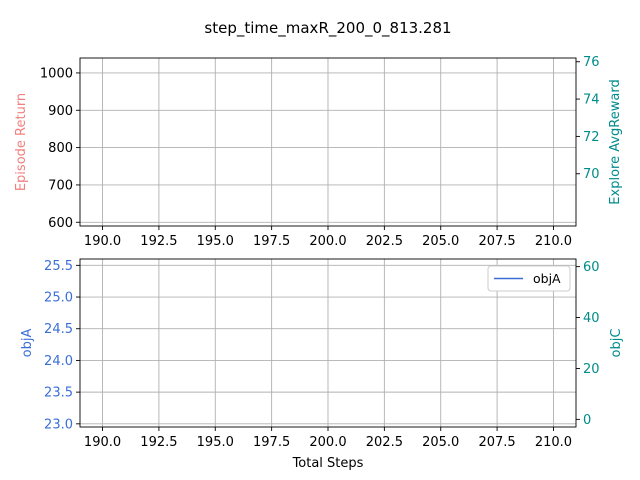 This screenshot has height=480, width=640. Describe the element at coordinates (27, 343) in the screenshot. I see `left-axis-label: objA` at that location.